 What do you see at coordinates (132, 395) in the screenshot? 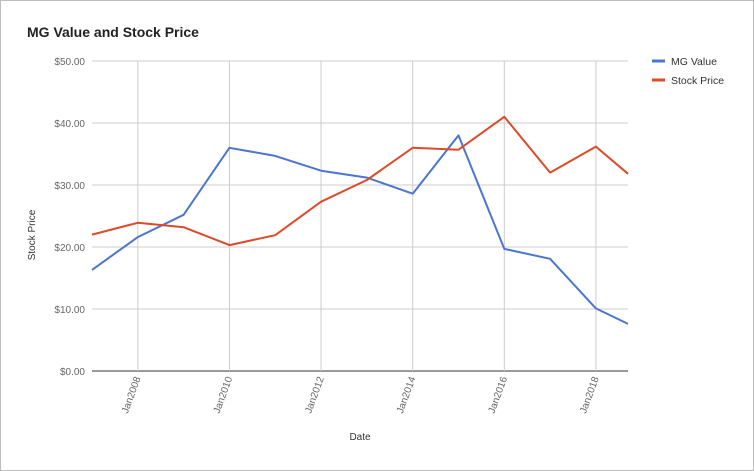
I see `x-tick-label: Jan2008` at bounding box center [132, 395].